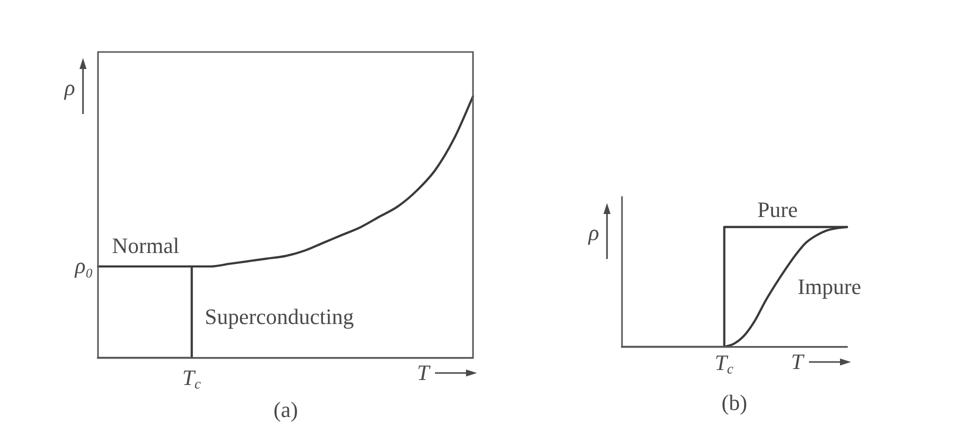  What do you see at coordinates (279, 317) in the screenshot?
I see `series-label: Superconducting` at bounding box center [279, 317].